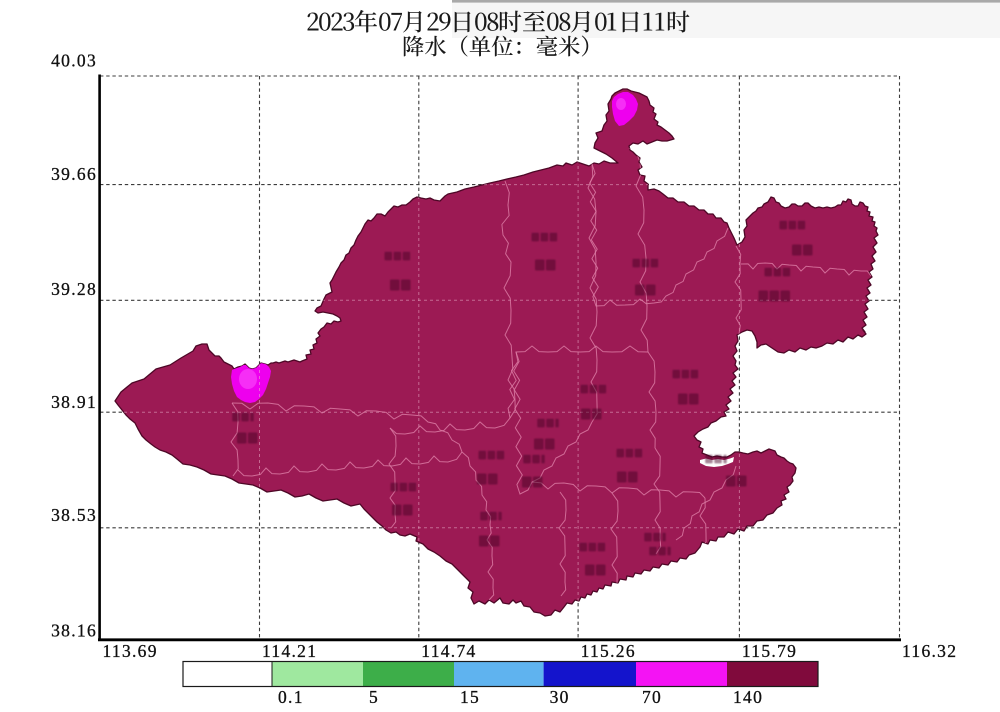  What do you see at coordinates (769, 651) in the screenshot?
I see `svg-text: 115.79` at bounding box center [769, 651].